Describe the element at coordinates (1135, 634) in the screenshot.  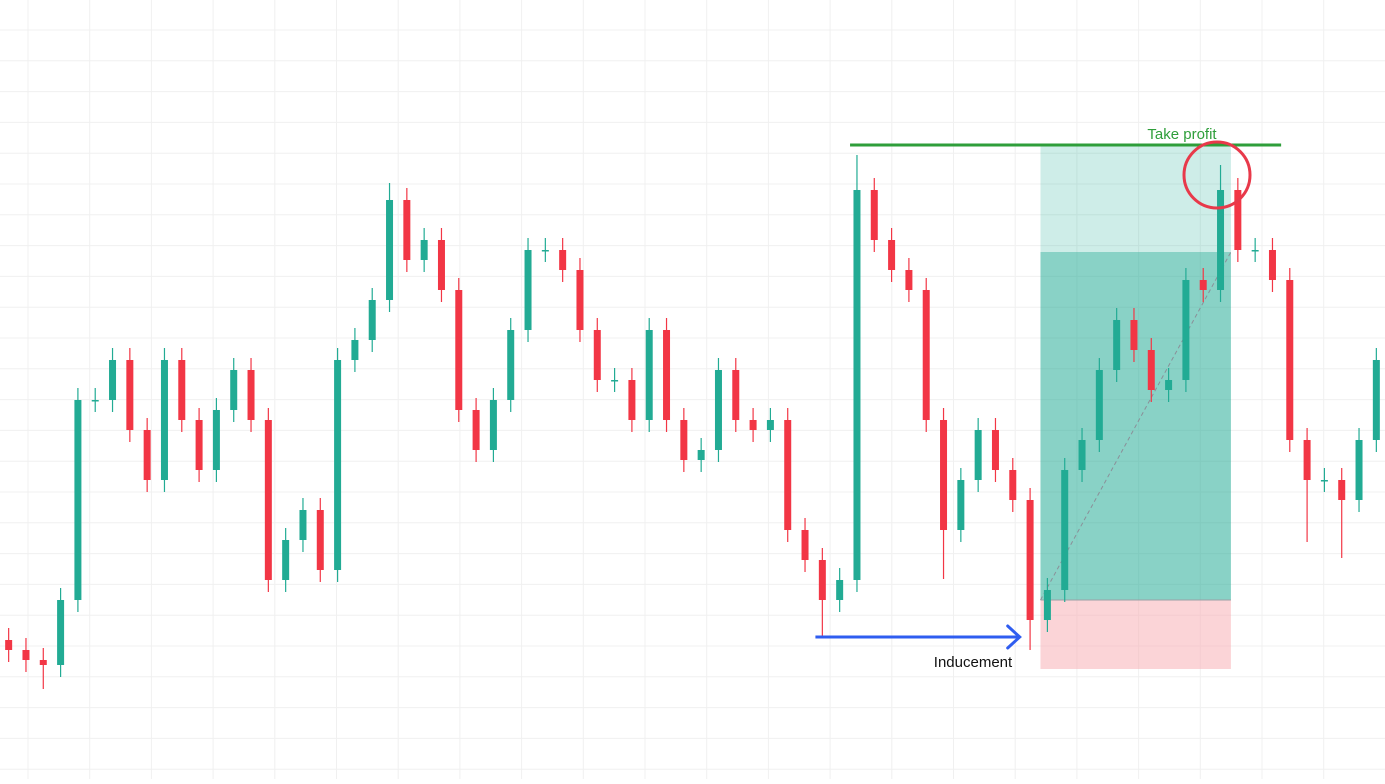
I see `stop-zone` at that location.